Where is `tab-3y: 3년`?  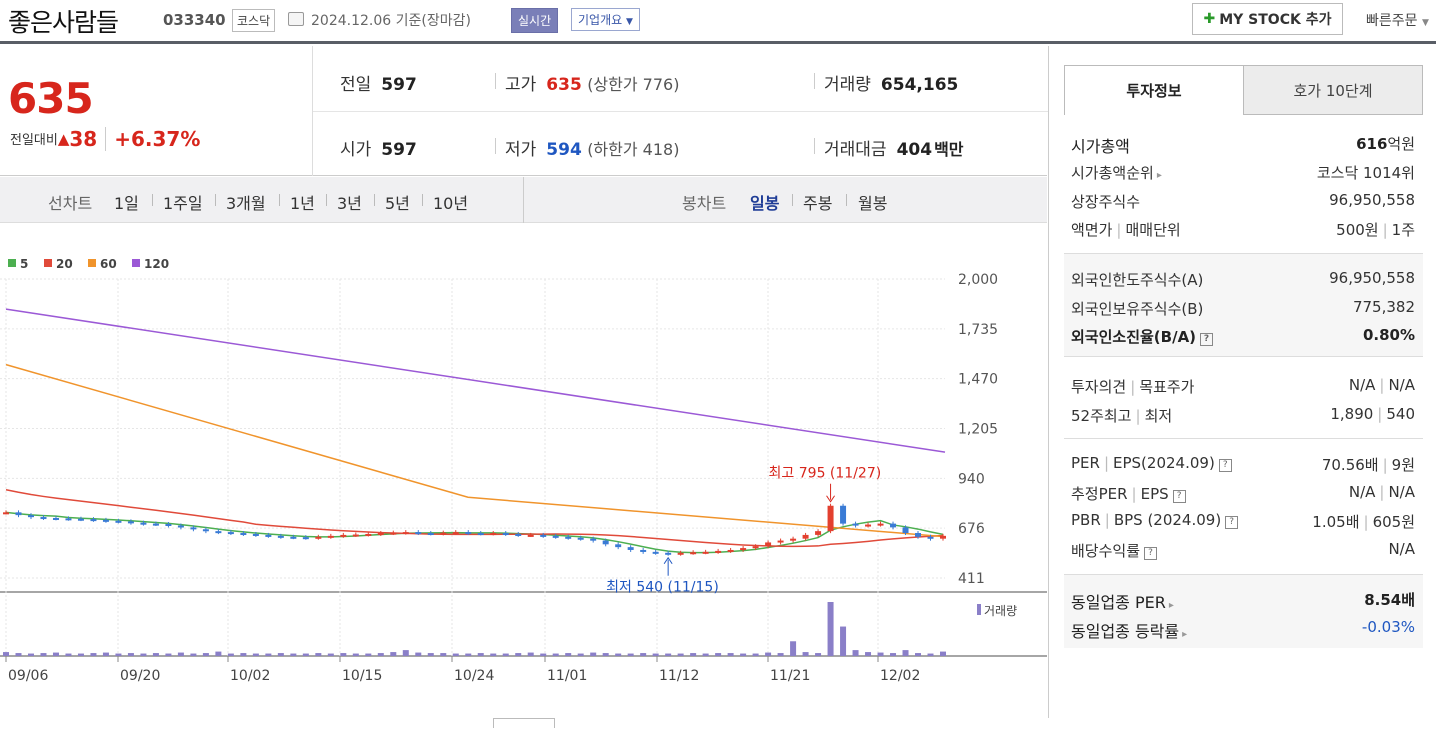
tab-3y: 3년 is located at coordinates (349, 203).